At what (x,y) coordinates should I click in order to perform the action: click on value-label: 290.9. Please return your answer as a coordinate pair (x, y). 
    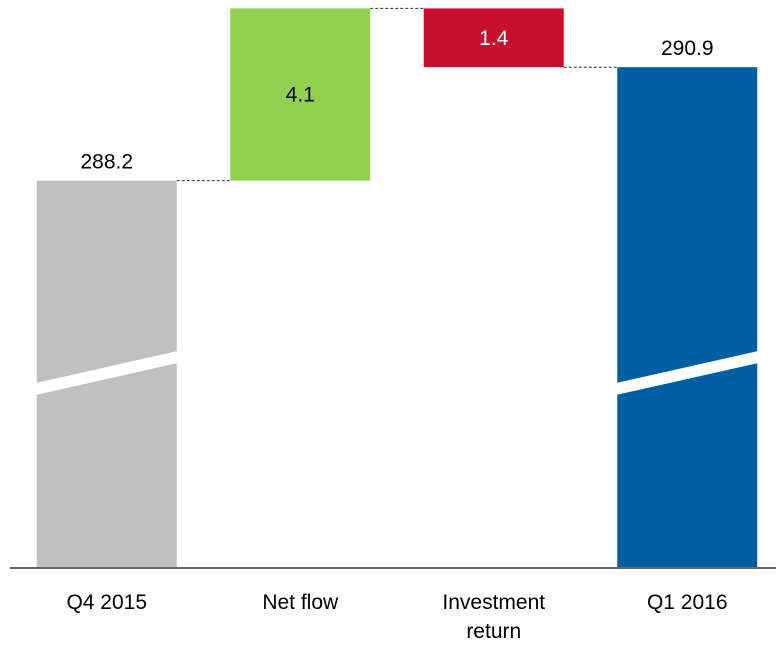
    Looking at the image, I should click on (687, 48).